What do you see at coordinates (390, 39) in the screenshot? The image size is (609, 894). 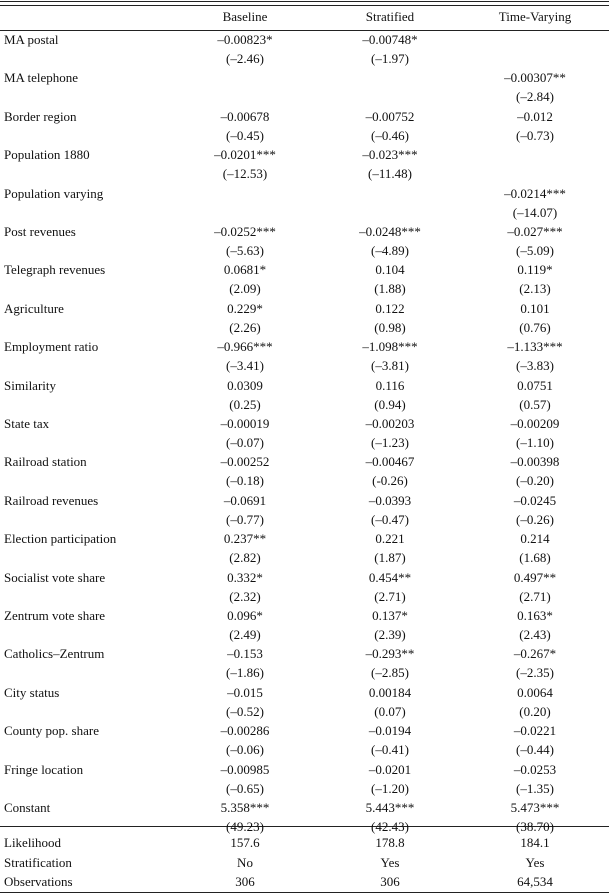 I see `coefficient: –0.00748*` at bounding box center [390, 39].